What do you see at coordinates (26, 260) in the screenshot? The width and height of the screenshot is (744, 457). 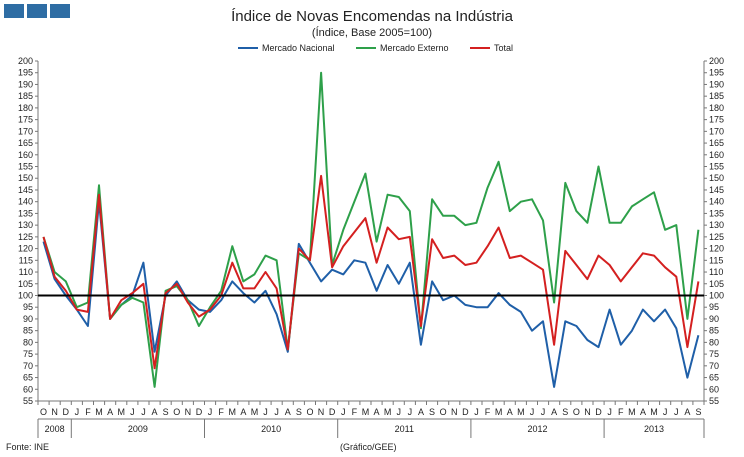 I see `y-tick-label-left: 115` at bounding box center [26, 260].